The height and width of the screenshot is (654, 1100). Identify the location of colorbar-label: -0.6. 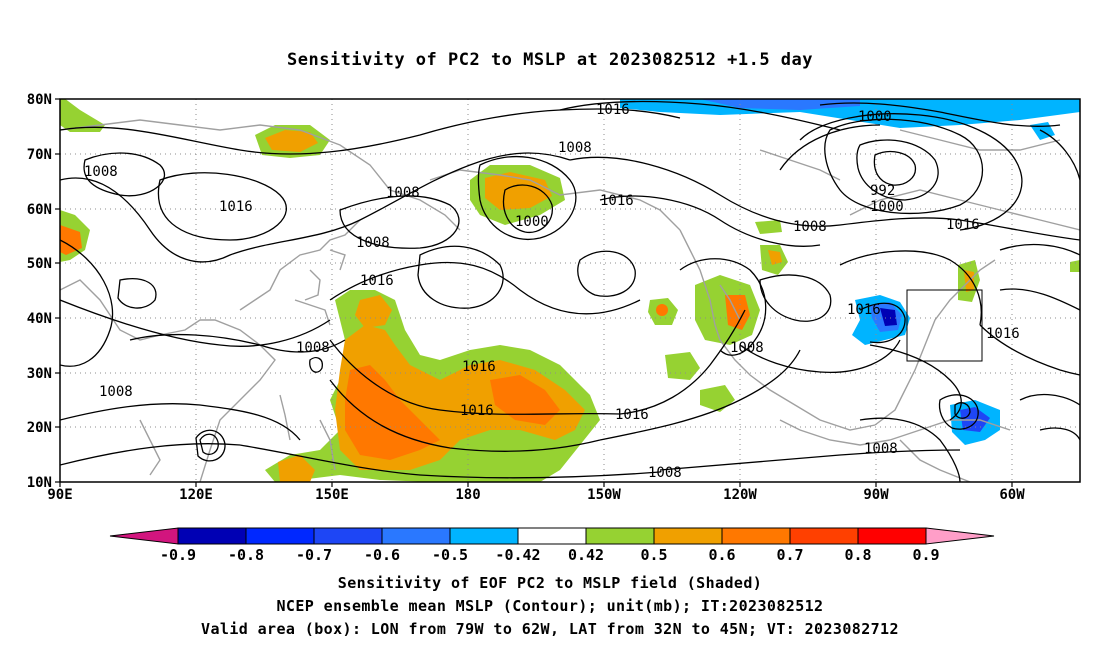
(382, 555).